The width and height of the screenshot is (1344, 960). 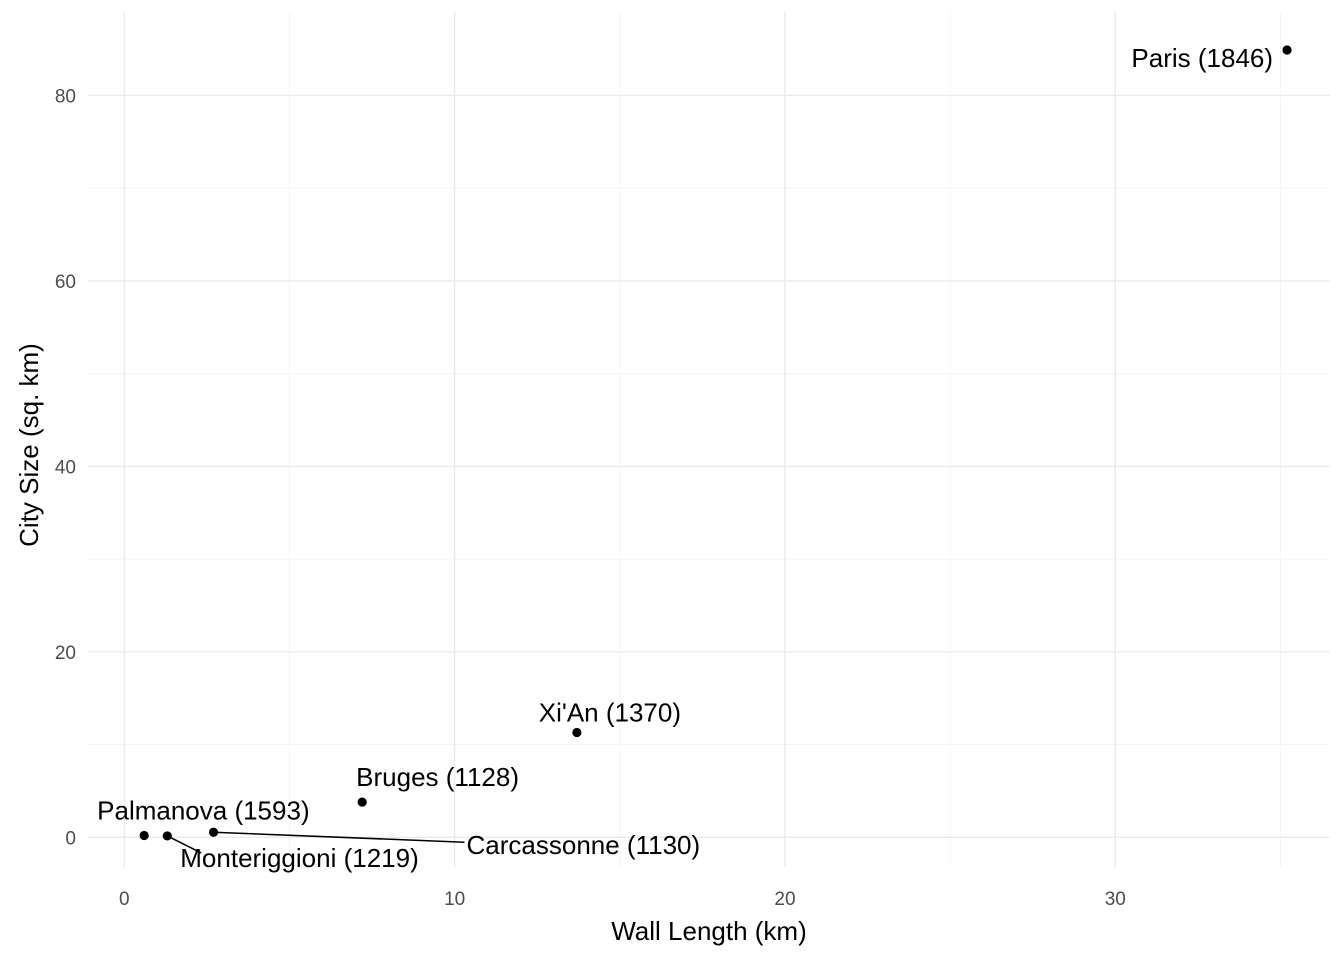 What do you see at coordinates (437, 777) in the screenshot?
I see `point-label: Bruges (1128)` at bounding box center [437, 777].